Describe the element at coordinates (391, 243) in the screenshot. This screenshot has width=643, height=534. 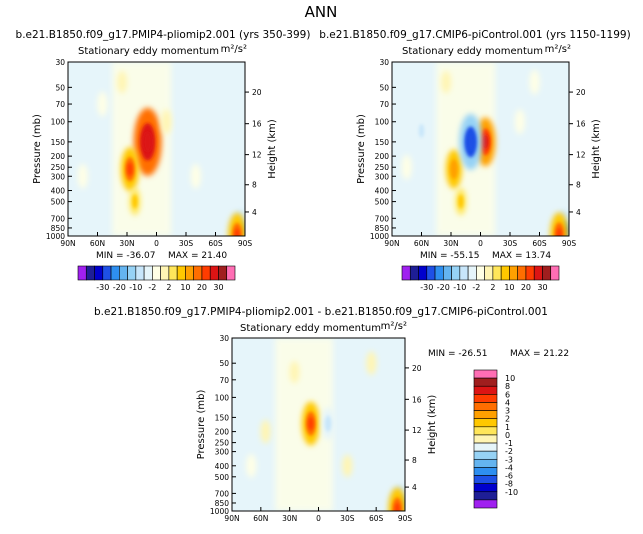
I see `x-tick-label: 90N` at that location.